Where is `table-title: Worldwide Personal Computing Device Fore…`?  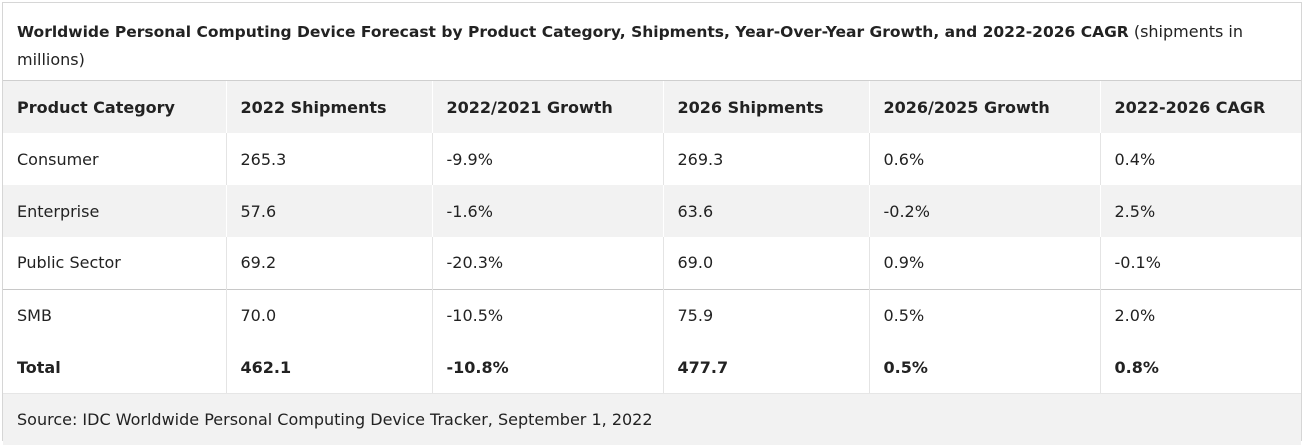
table-title: Worldwide Personal Computing Device Fore… is located at coordinates (573, 32).